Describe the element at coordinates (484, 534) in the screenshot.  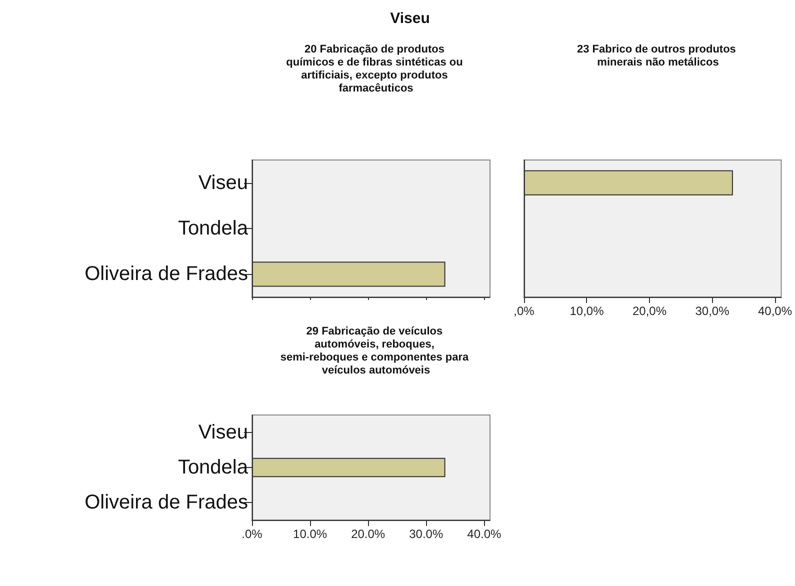
I see `x-tick-label: 40.0%` at that location.